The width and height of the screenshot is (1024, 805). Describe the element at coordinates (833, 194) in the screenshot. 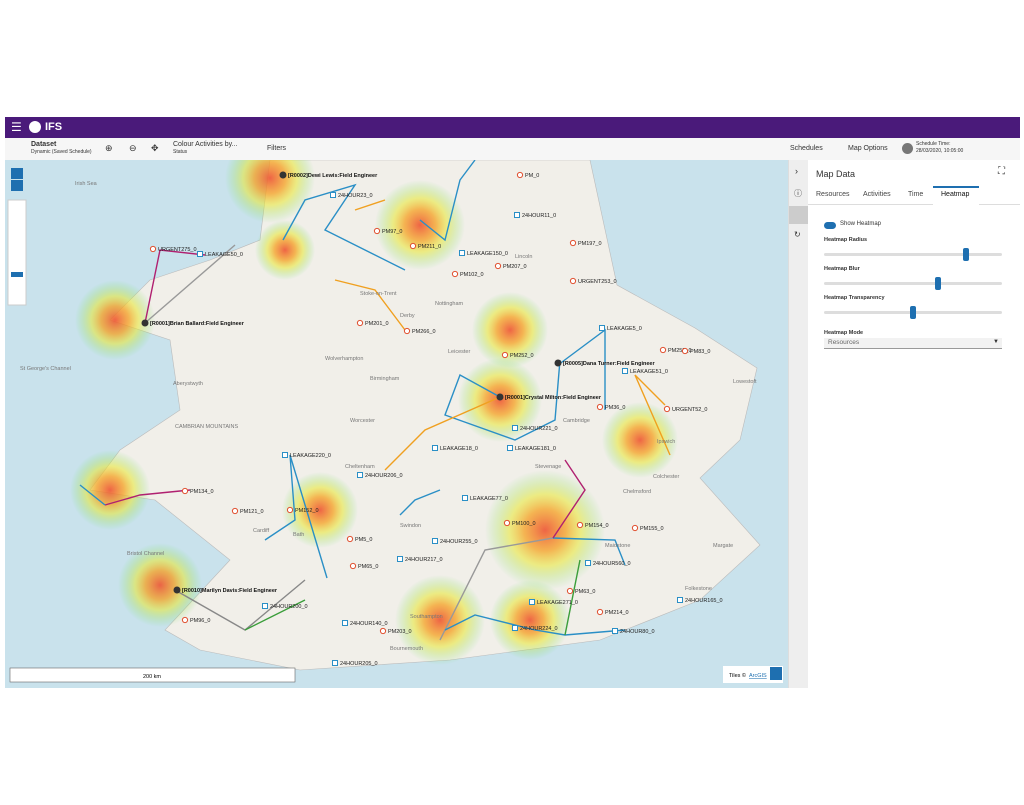

I see `tab: Resources` at that location.